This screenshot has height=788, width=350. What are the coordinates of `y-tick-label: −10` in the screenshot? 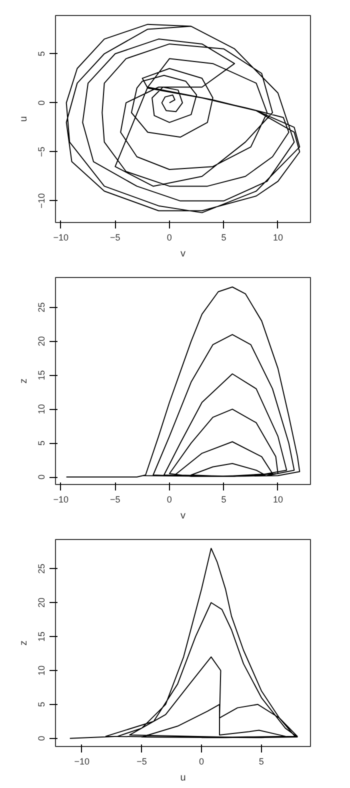 It's located at (41, 201).